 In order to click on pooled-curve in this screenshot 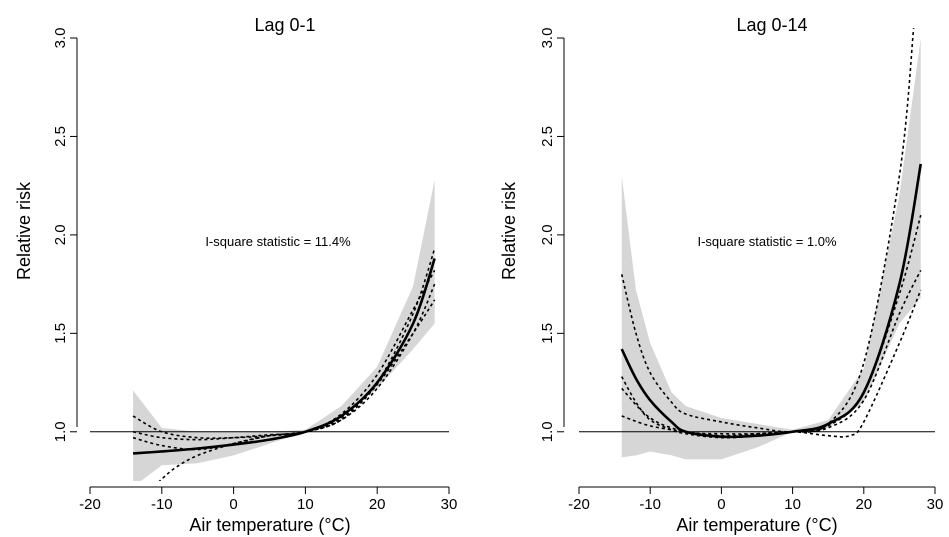, I will do `click(284, 356)`.